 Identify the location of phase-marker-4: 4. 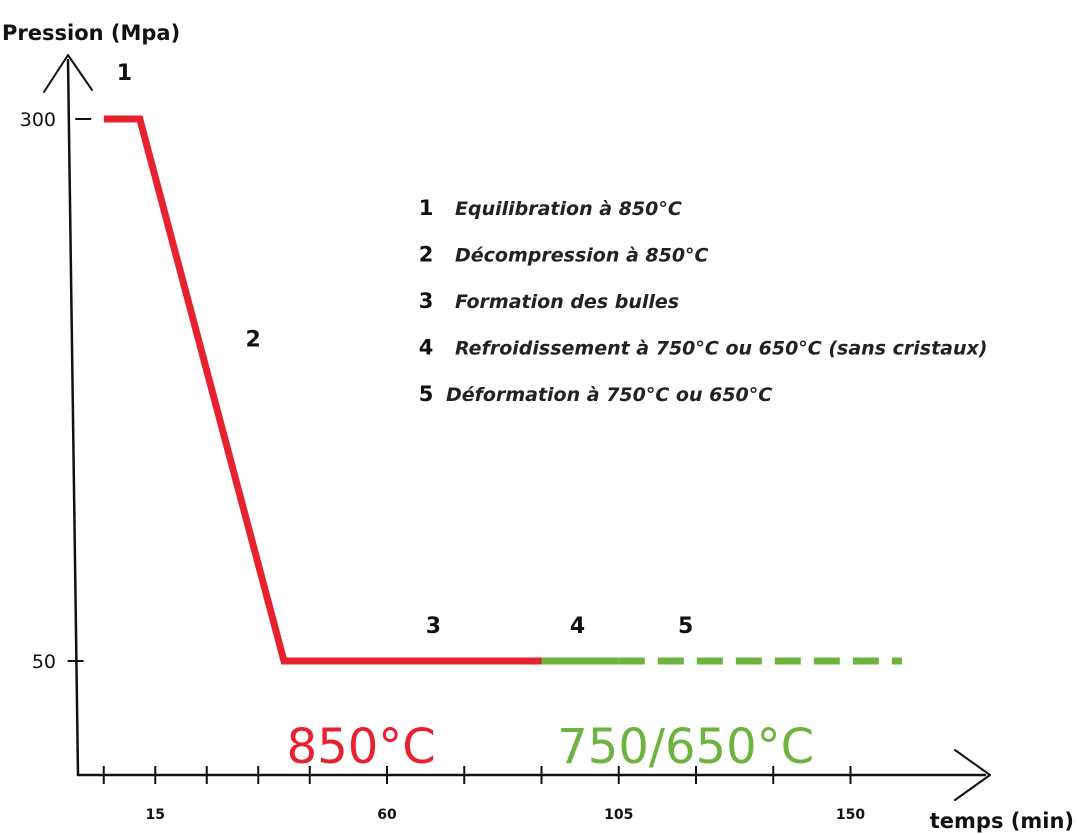
(577, 626).